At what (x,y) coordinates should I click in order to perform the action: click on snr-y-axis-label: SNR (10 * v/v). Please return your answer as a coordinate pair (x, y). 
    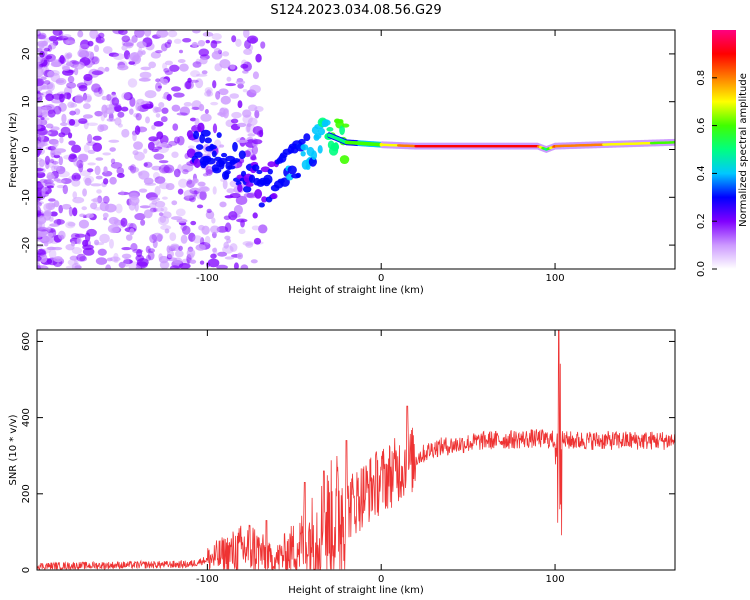
    Looking at the image, I should click on (13, 449).